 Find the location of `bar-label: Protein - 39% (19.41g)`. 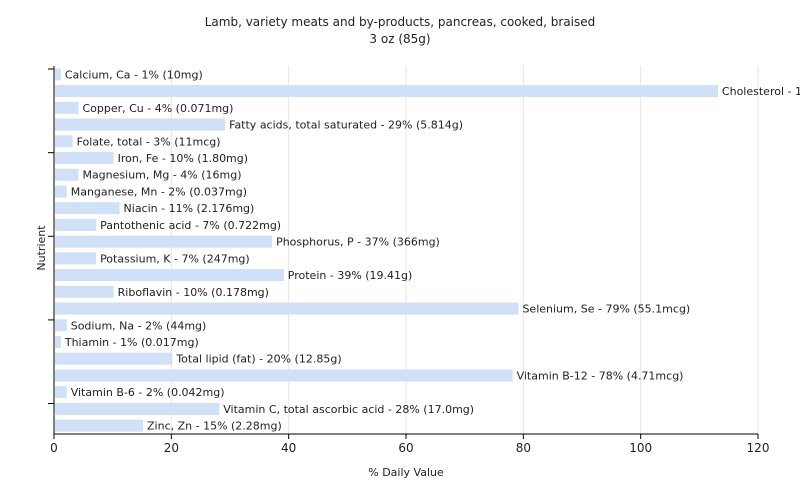

bar-label: Protein - 39% (19.41g) is located at coordinates (350, 275).